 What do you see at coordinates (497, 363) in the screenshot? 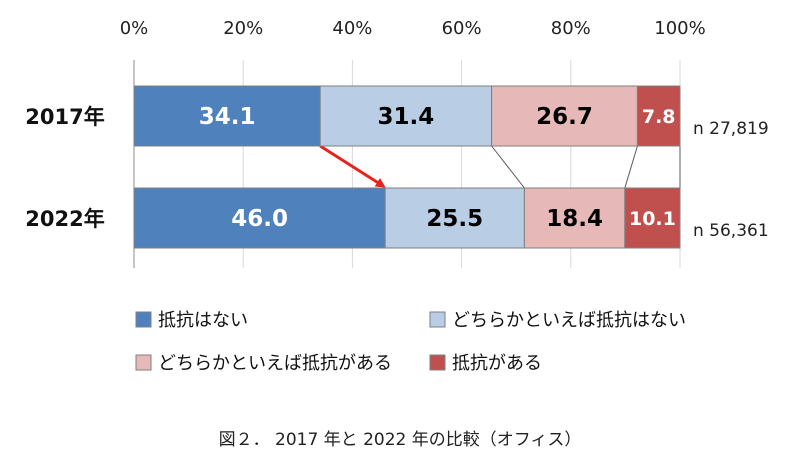
I see `legend-label: 抵抗がある` at bounding box center [497, 363].